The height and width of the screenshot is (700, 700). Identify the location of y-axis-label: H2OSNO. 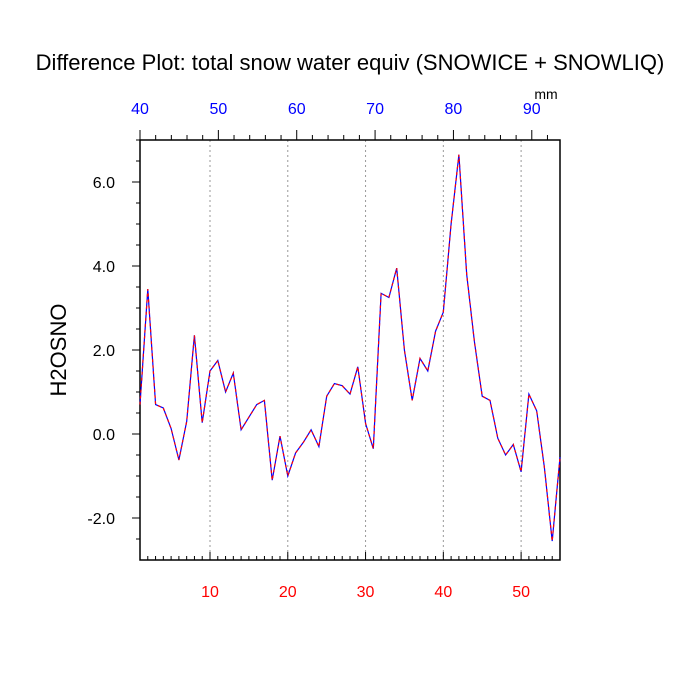
(58, 350).